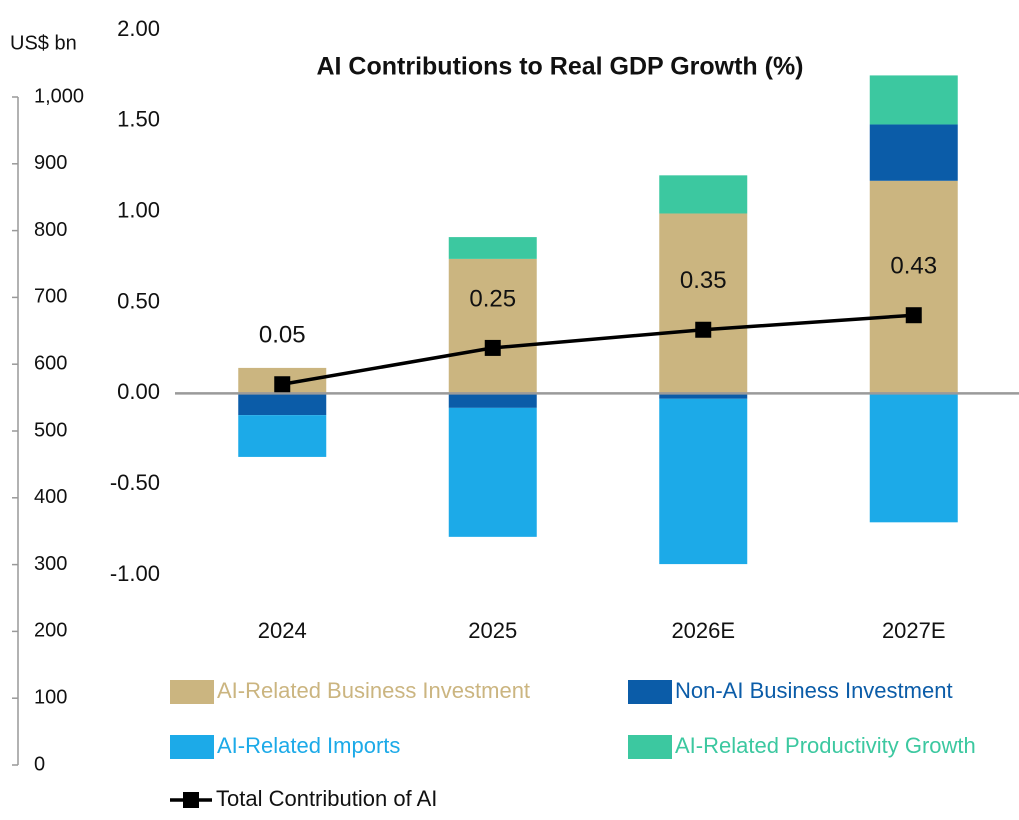 The width and height of the screenshot is (1019, 820). I want to click on legend-label: AI-Related Productivity Growth, so click(825, 745).